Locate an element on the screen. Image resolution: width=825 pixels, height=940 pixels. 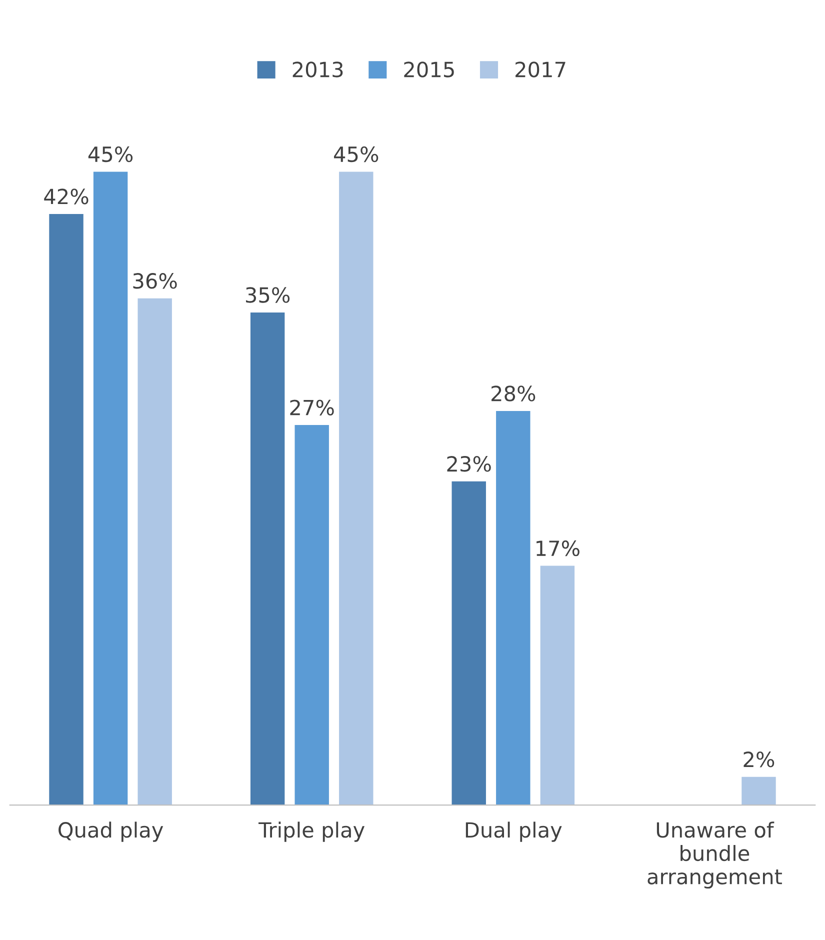
data-label: 27% is located at coordinates (312, 408).